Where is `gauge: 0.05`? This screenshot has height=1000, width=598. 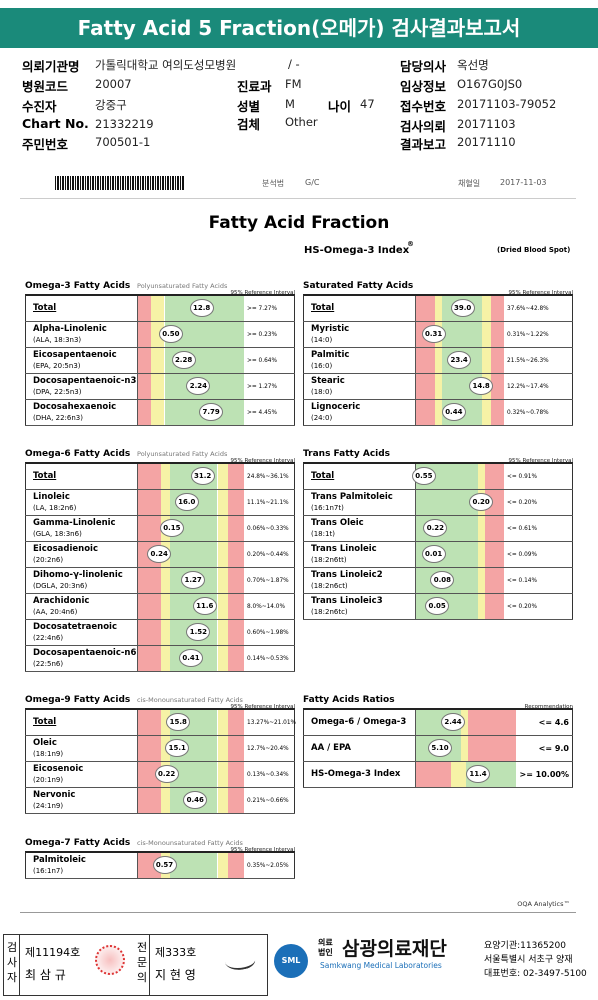
gauge: 0.05 is located at coordinates (459, 606).